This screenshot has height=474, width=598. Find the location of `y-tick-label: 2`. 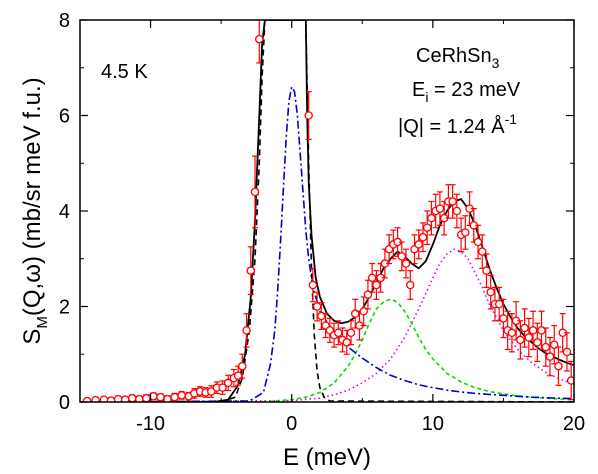

y-tick-label: 2 is located at coordinates (64, 308).